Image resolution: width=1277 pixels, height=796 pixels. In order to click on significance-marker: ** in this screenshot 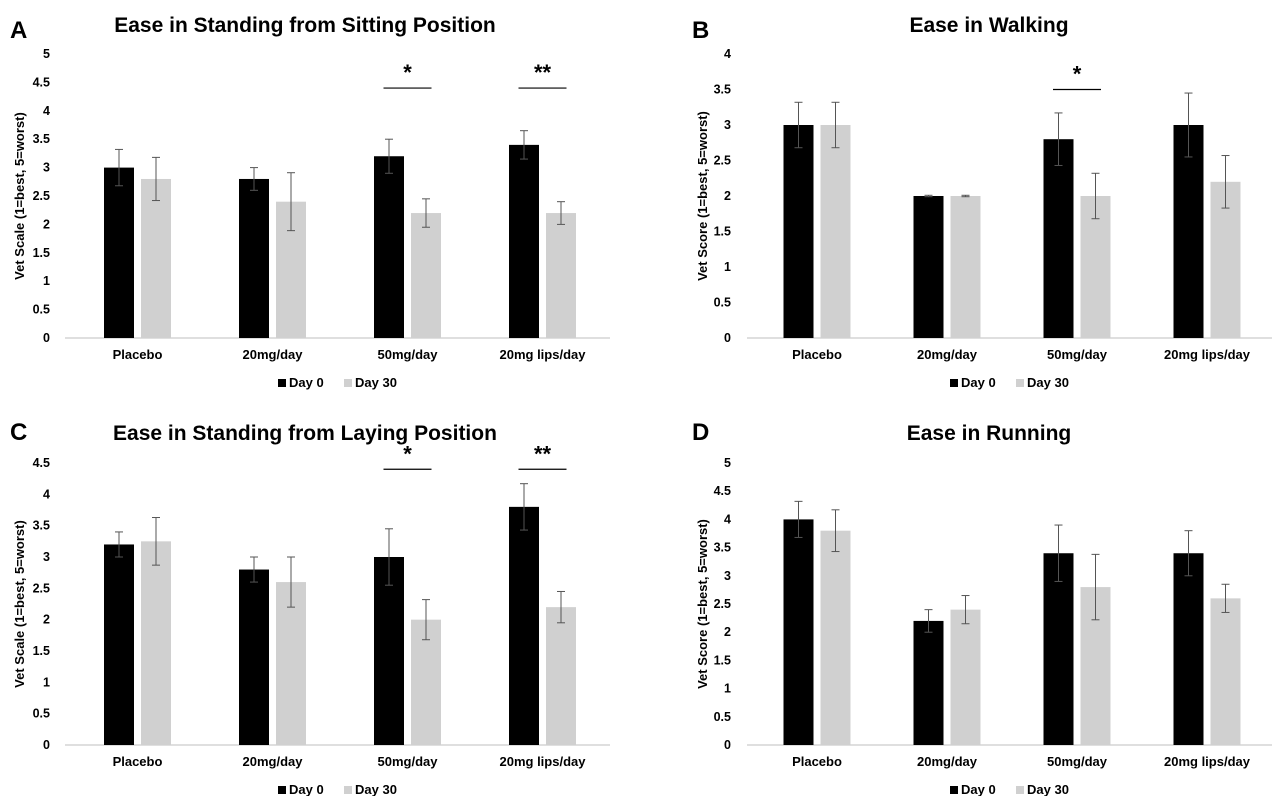, I will do `click(542, 455)`.